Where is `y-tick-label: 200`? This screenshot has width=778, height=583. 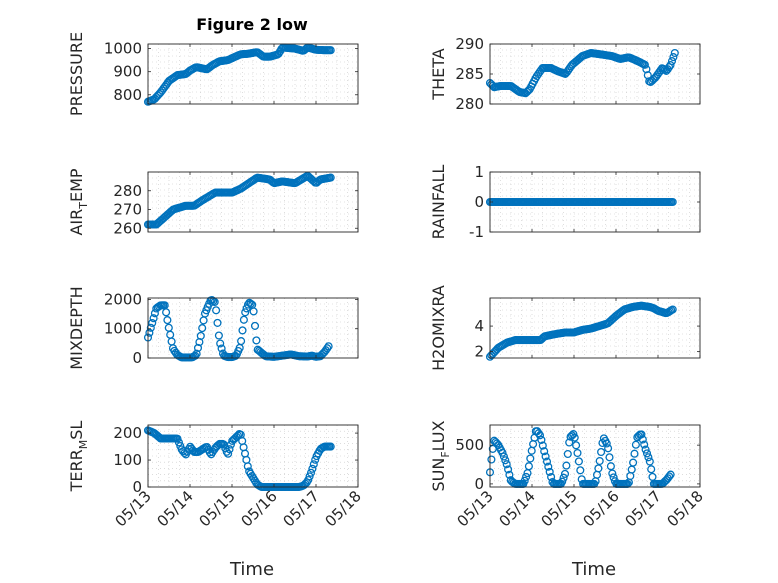
y-tick-label: 200 is located at coordinates (127, 433).